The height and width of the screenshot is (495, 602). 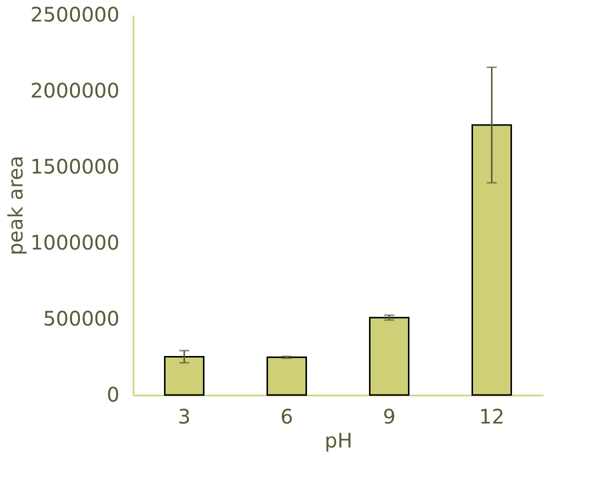 I want to click on y-tick-label: 1500000, so click(x=75, y=166).